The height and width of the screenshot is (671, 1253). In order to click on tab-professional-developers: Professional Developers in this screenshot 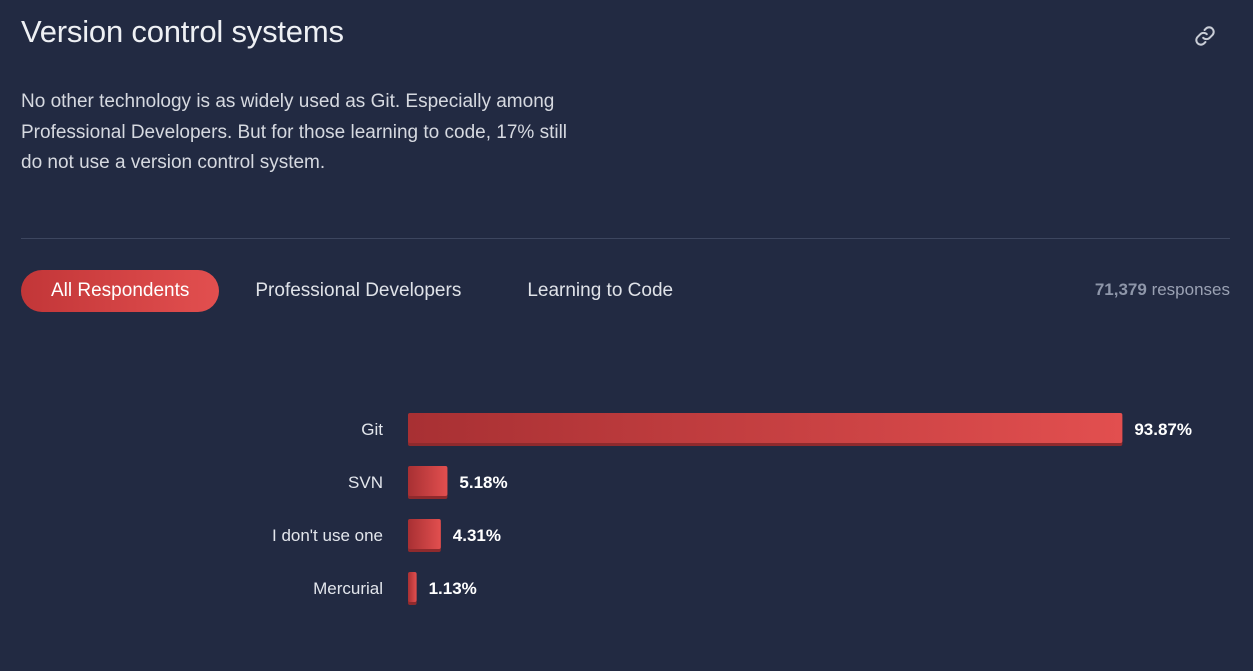, I will do `click(358, 290)`.